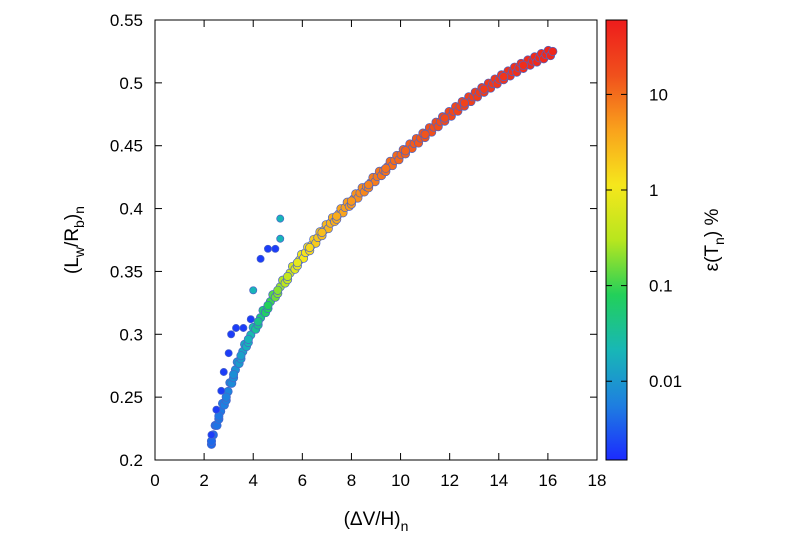  I want to click on x-tick-label: 2, so click(203, 480).